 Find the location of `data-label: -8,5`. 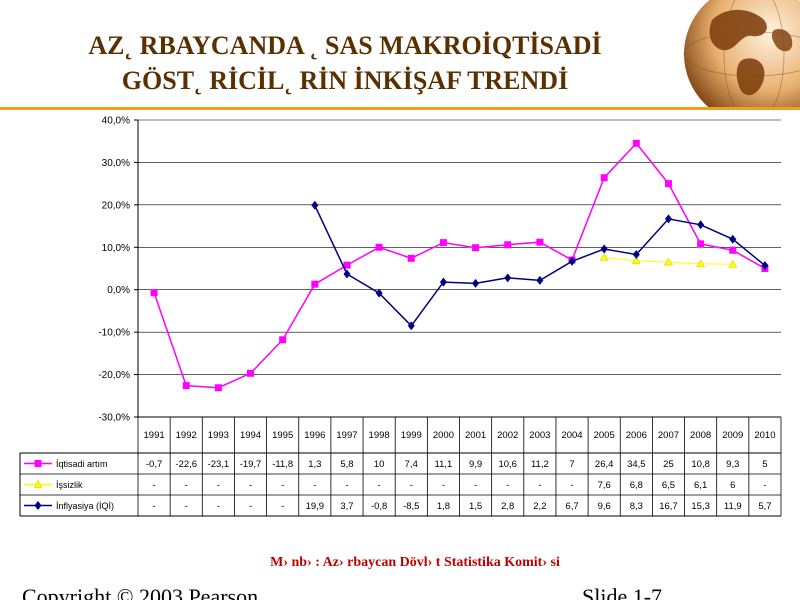

data-label: -8,5 is located at coordinates (411, 506).